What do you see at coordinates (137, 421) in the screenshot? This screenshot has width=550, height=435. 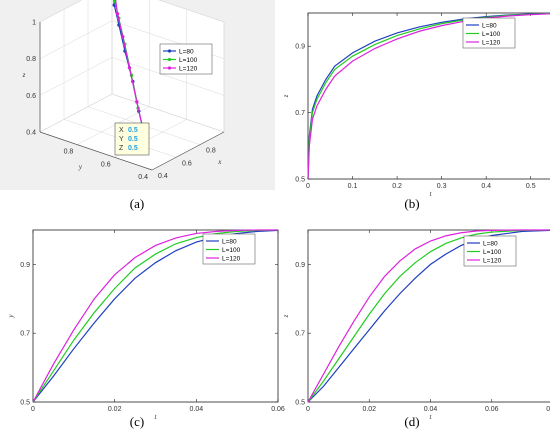 I see `caption-c: (c)` at bounding box center [137, 421].